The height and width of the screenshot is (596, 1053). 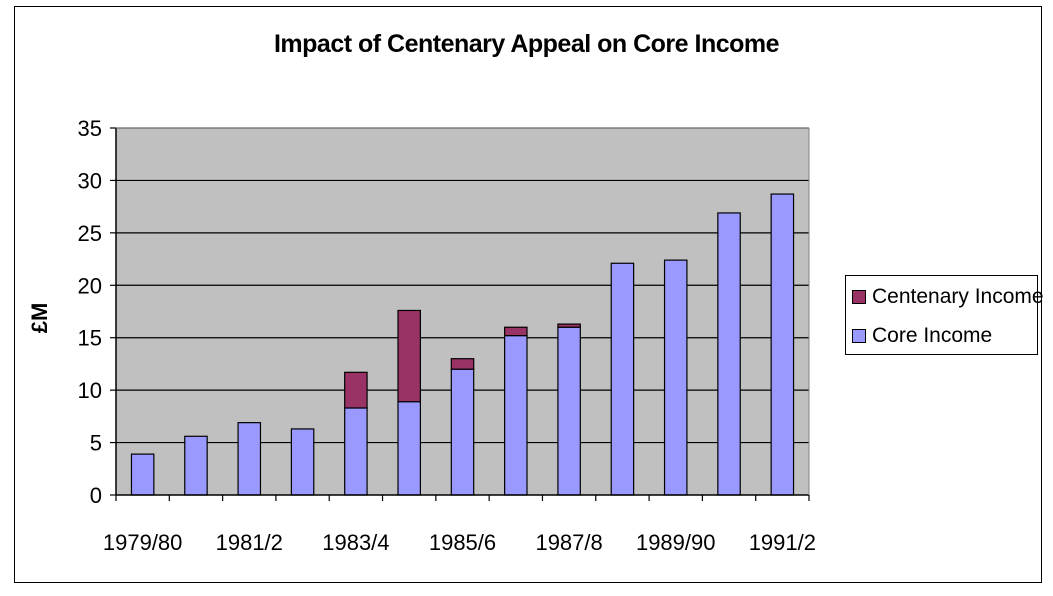 I want to click on x-tick-label-1987/8: 1987/8, so click(x=568, y=542).